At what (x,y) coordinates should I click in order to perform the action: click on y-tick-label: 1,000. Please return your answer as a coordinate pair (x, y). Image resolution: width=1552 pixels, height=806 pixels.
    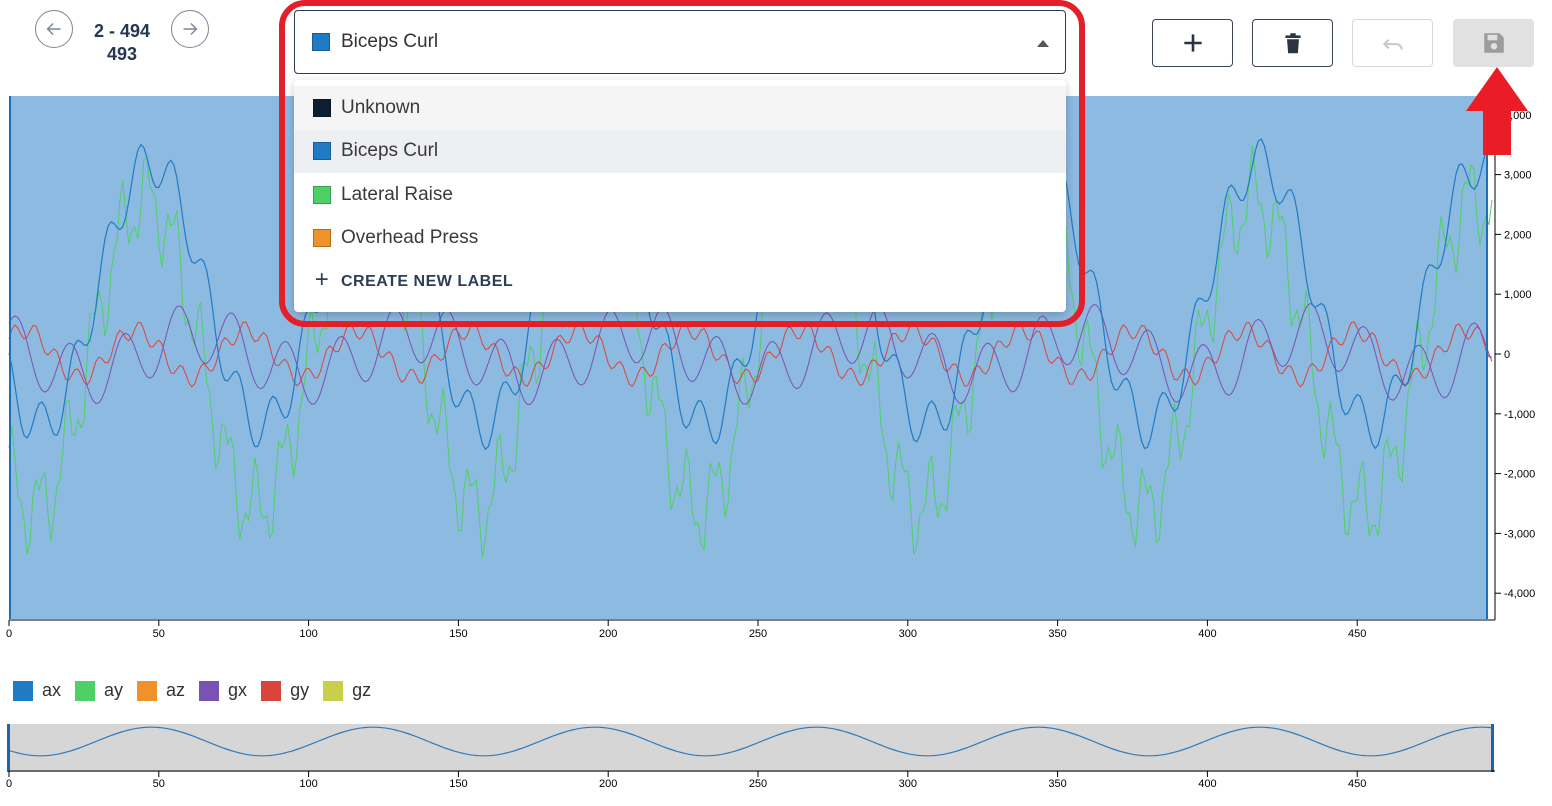
    Looking at the image, I should click on (1518, 295).